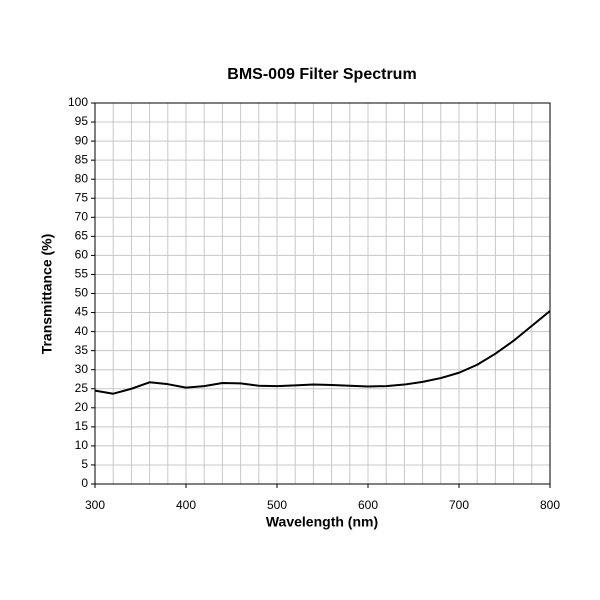 The height and width of the screenshot is (600, 600). Describe the element at coordinates (82, 350) in the screenshot. I see `y-tick-label: 35` at that location.